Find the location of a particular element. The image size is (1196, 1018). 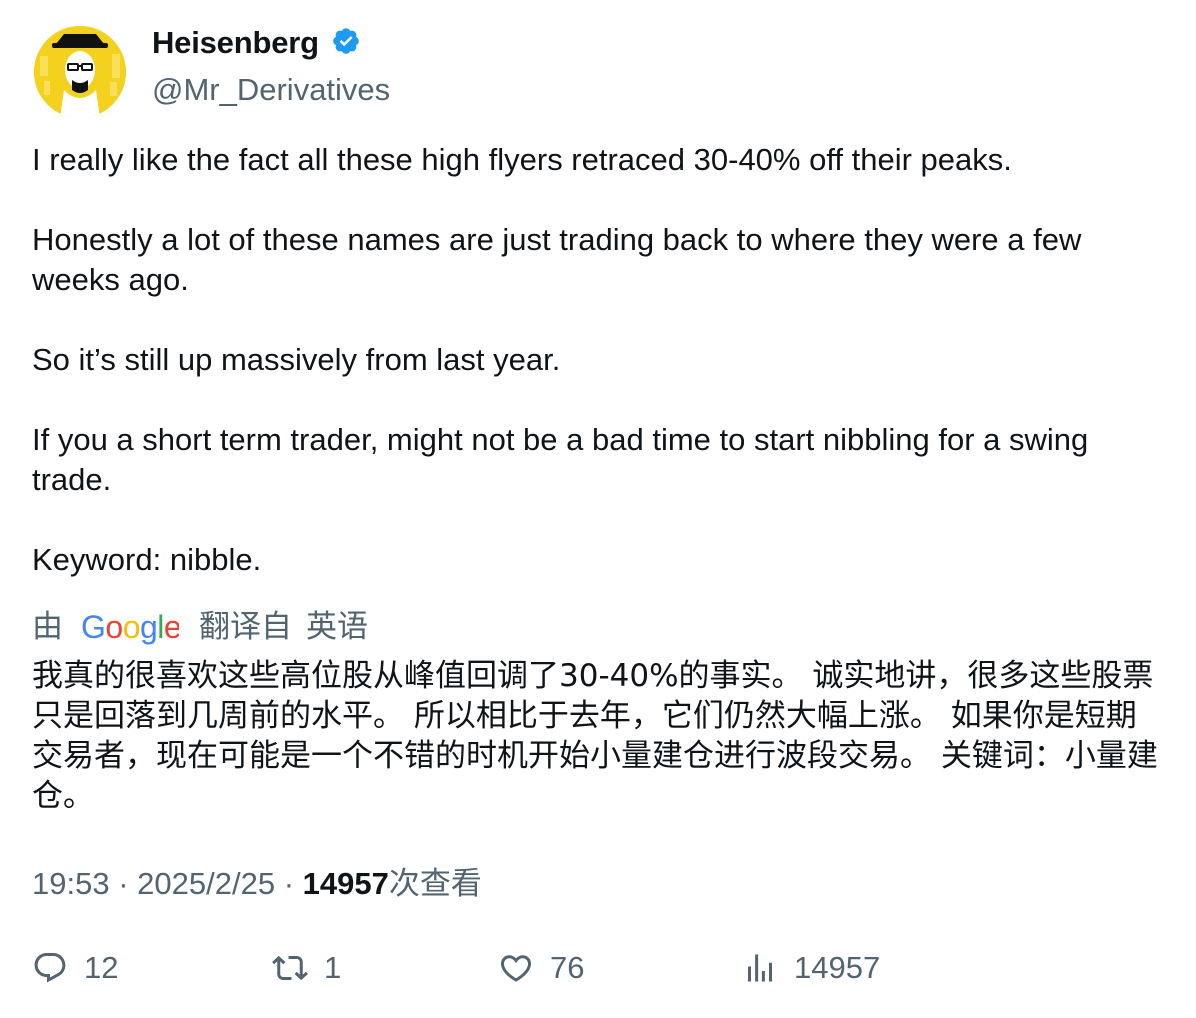

reply-button: 12 is located at coordinates (75, 968).